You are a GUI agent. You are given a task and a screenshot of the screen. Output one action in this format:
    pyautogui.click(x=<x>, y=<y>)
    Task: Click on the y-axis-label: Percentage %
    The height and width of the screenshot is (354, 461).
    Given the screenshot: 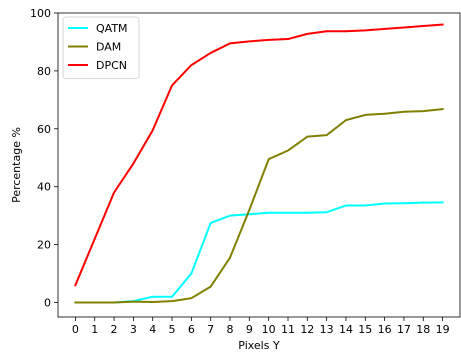 What is the action you would take?
    pyautogui.click(x=16, y=165)
    